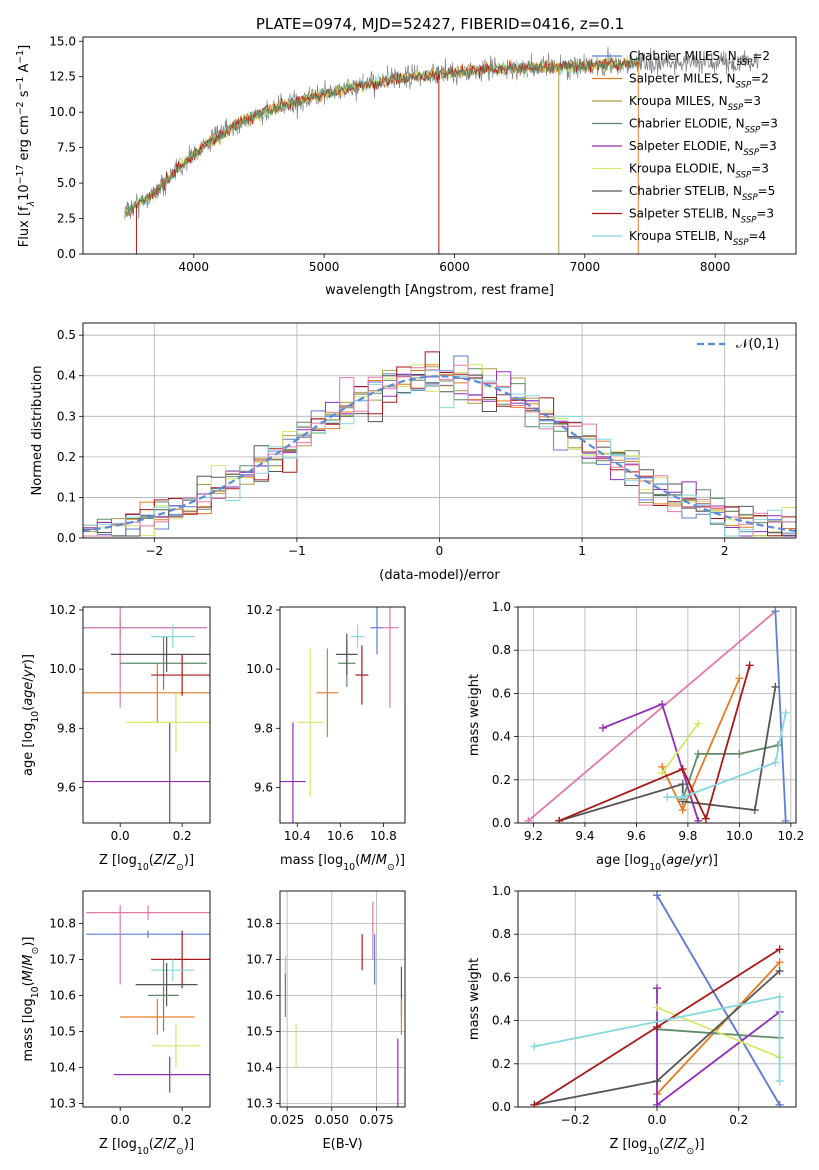 This screenshot has height=1170, width=819. I want to click on x-tick-label: −0.2, so click(575, 1120).